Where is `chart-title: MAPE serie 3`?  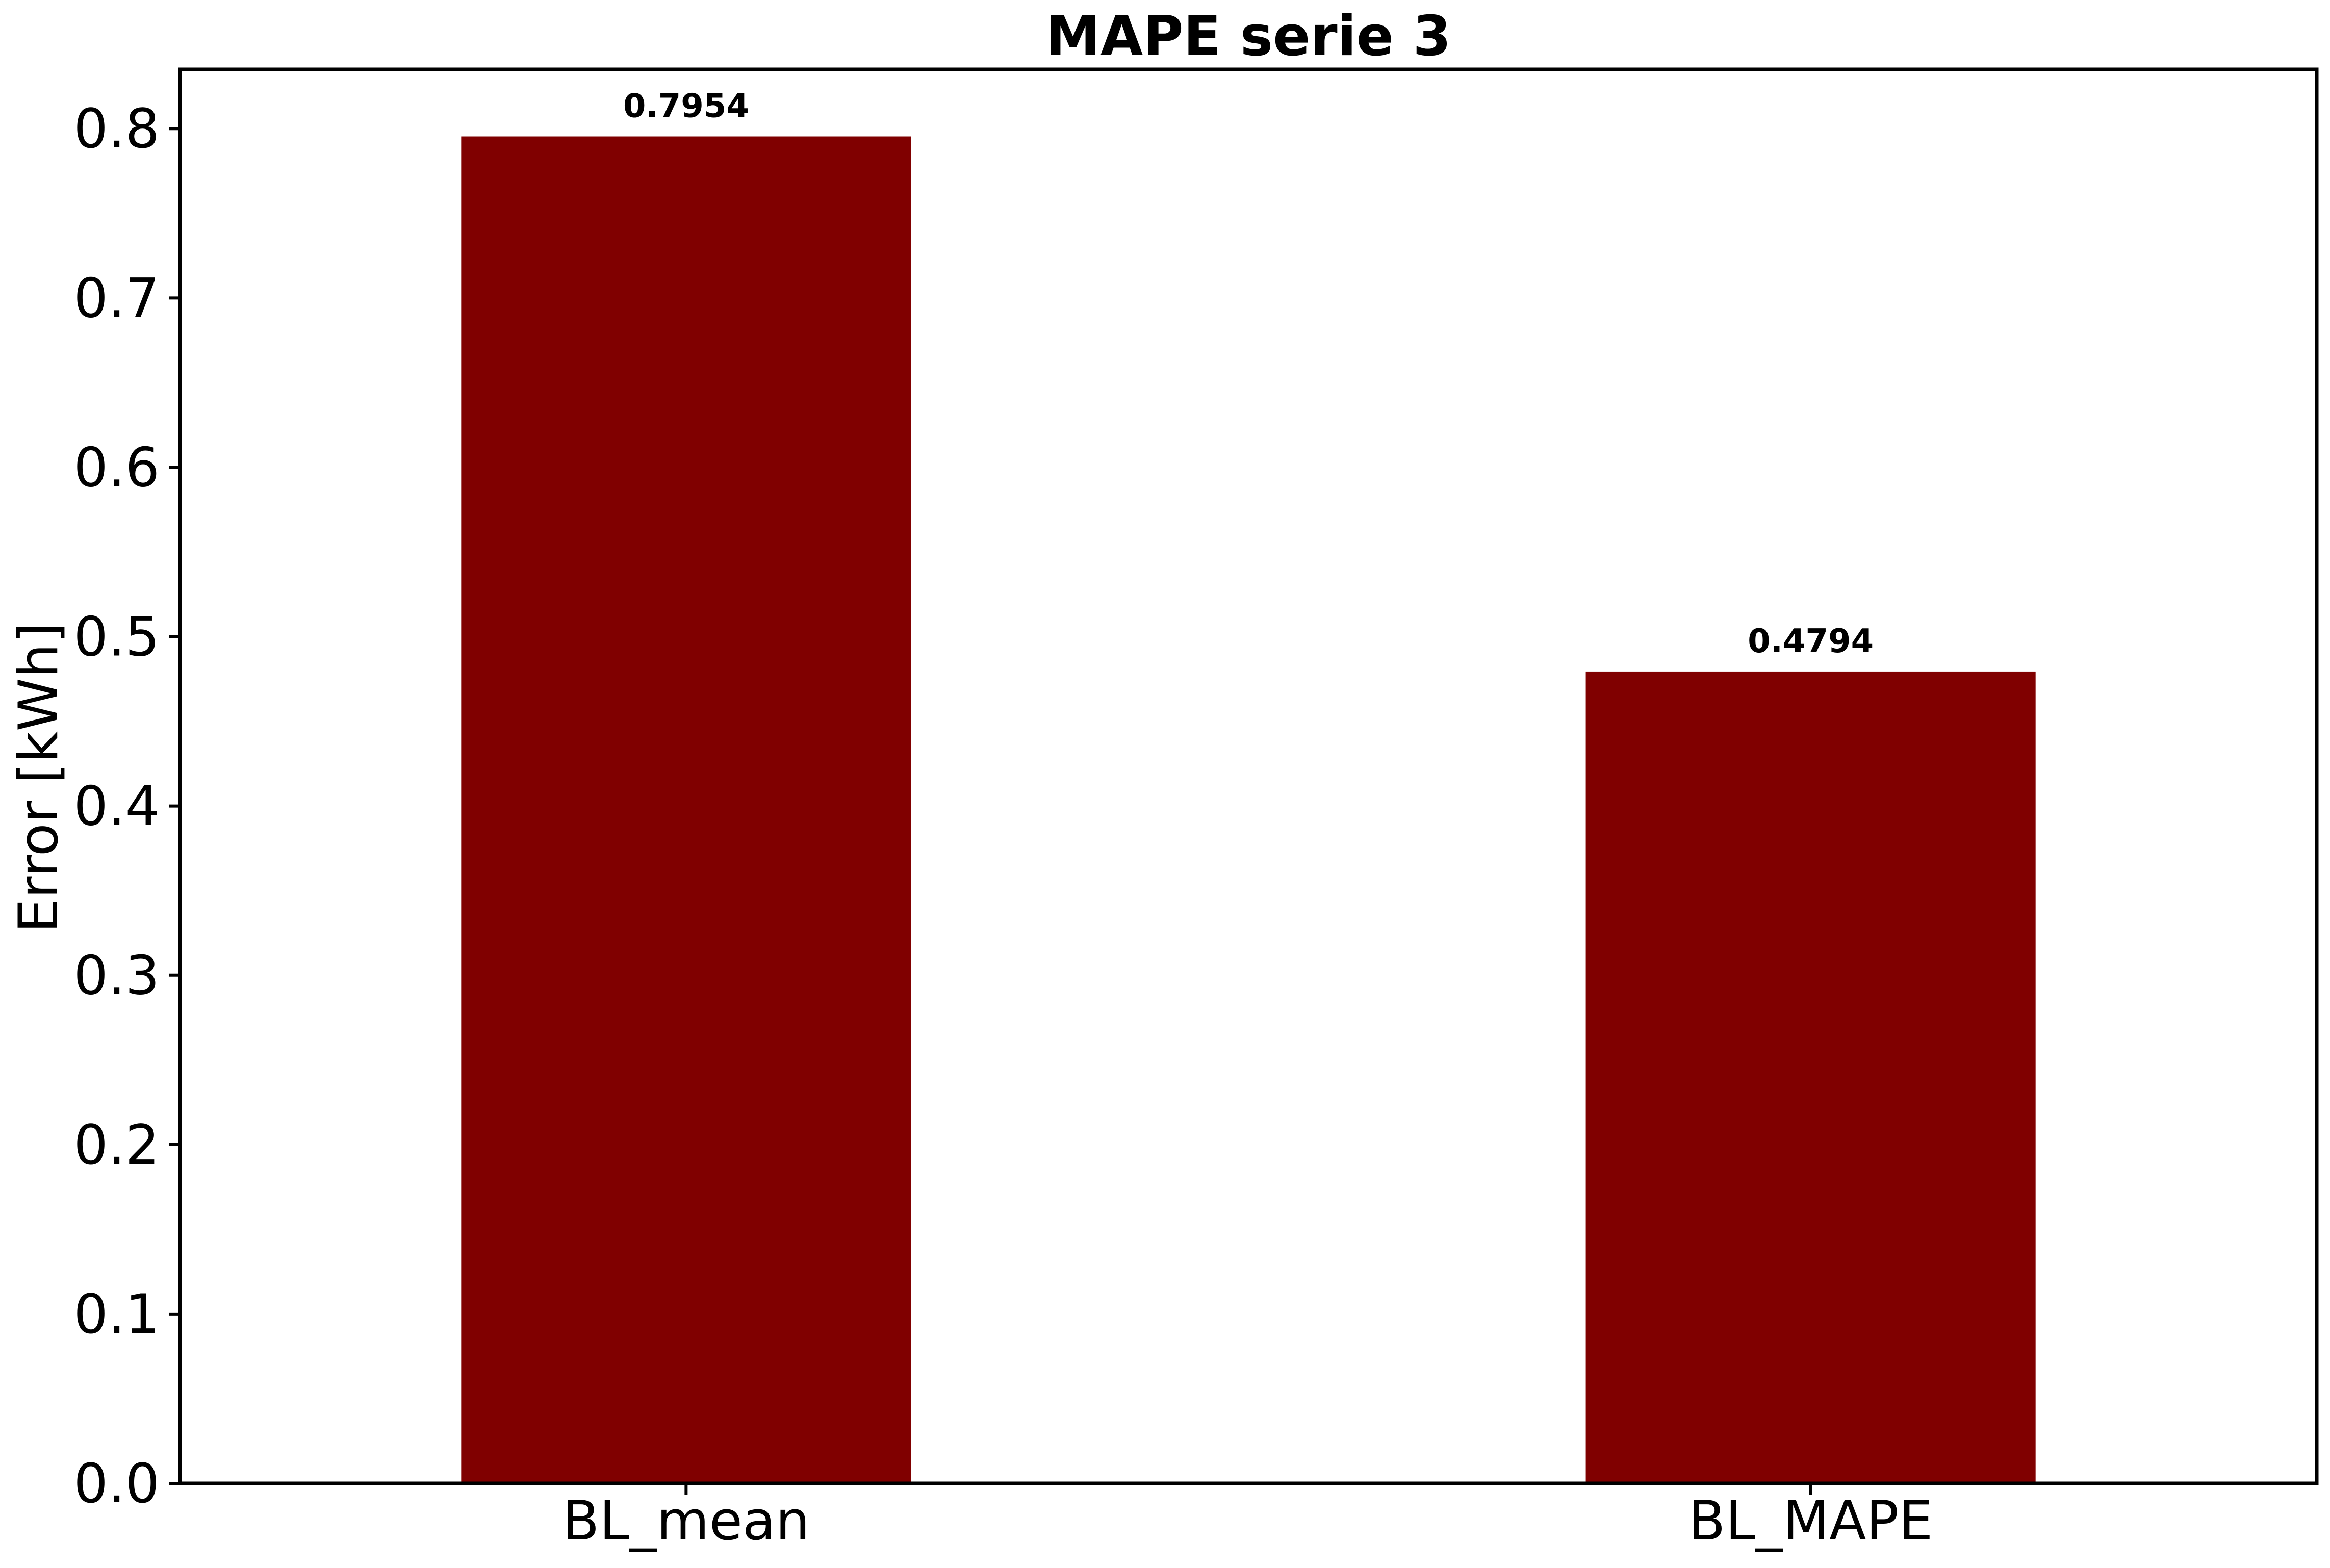 chart-title: MAPE serie 3 is located at coordinates (1248, 36).